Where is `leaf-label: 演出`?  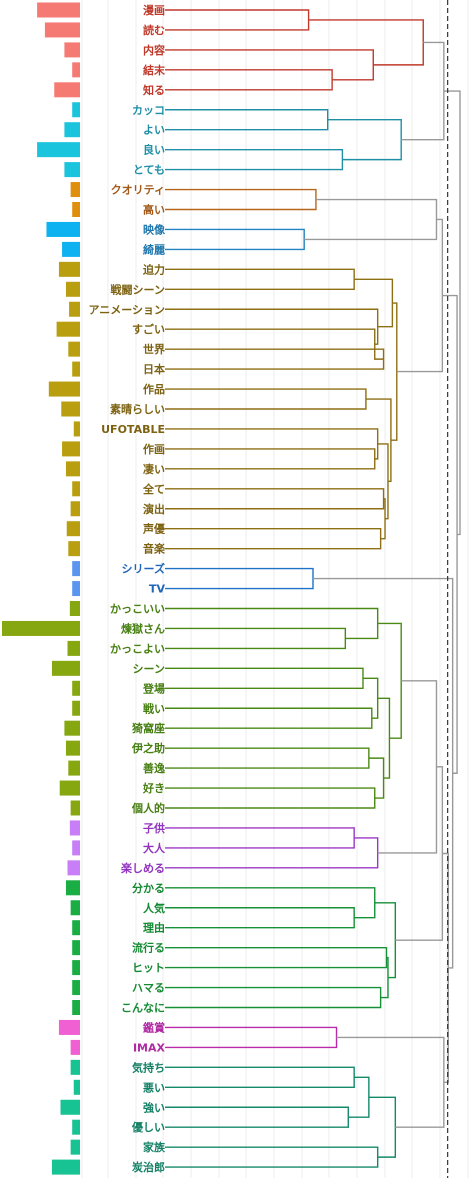
leaf-label: 演出 is located at coordinates (154, 509).